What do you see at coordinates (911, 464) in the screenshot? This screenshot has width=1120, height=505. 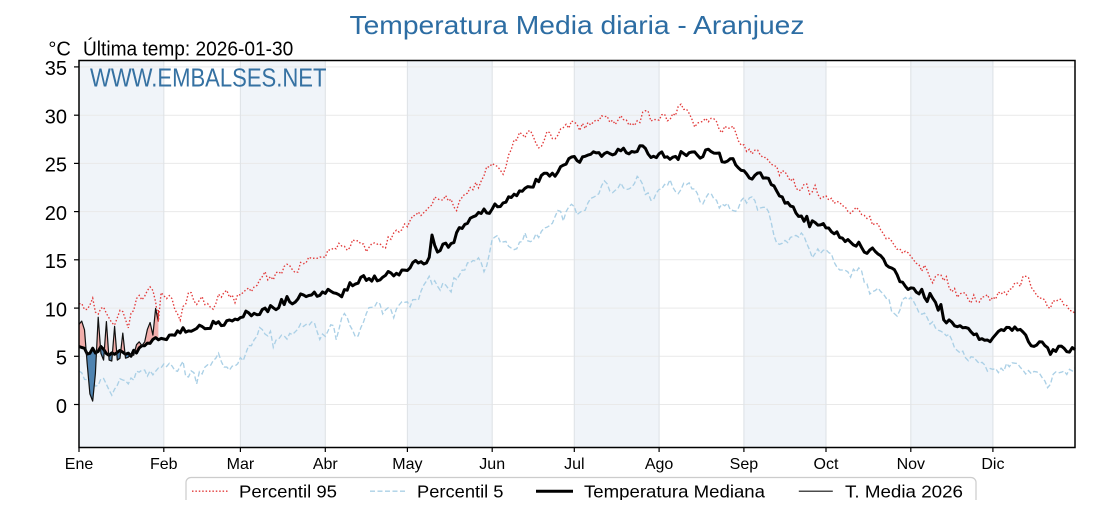 I see `svg-text: Nov` at bounding box center [911, 464].